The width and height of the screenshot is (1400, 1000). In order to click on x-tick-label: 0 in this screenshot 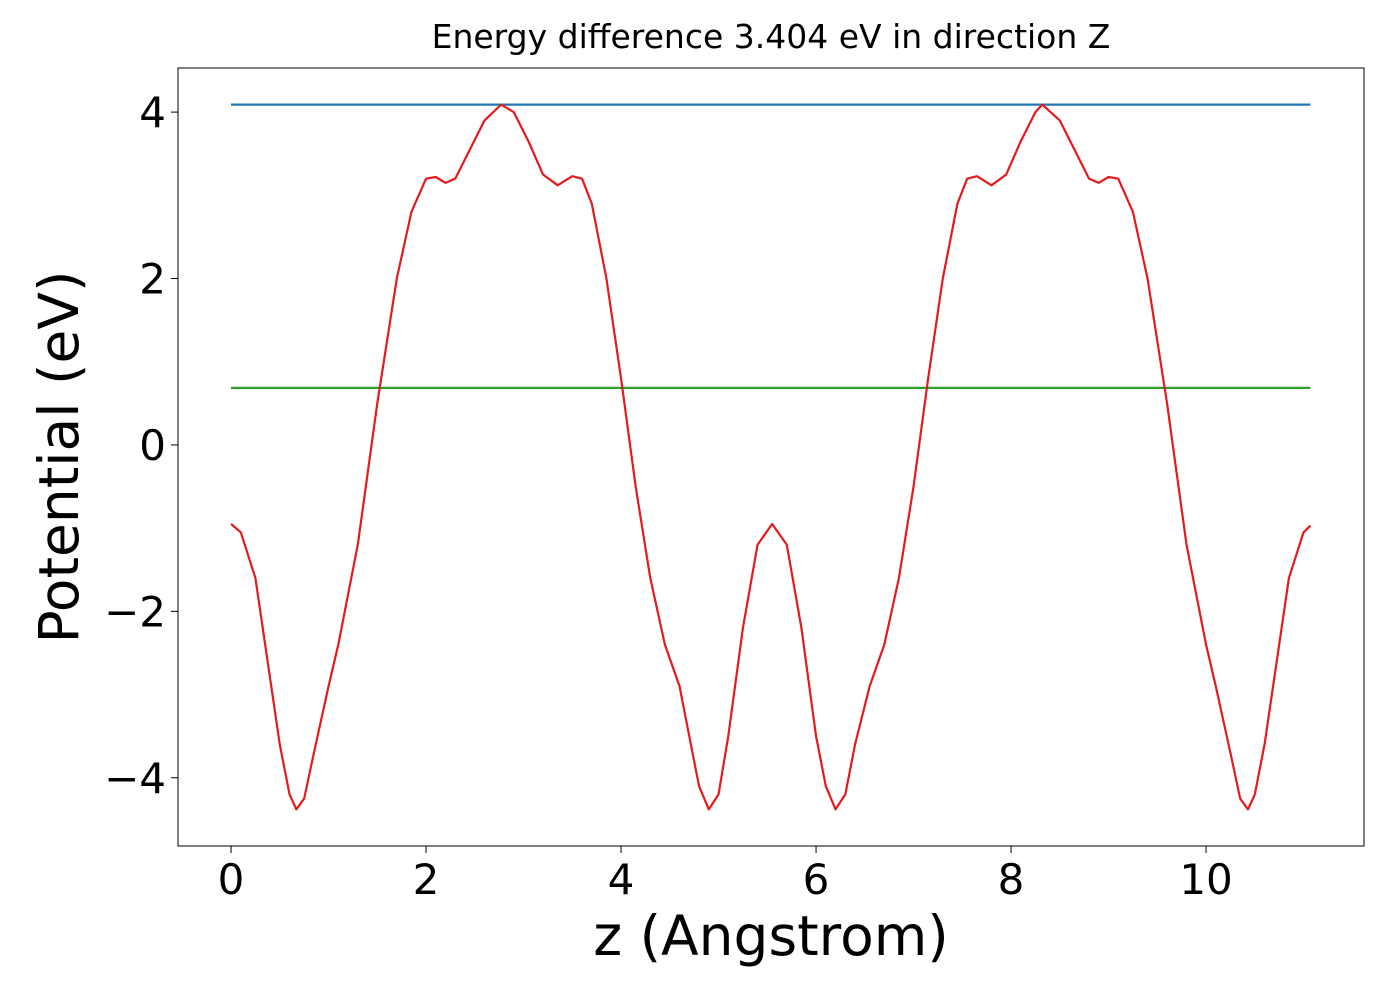, I will do `click(231, 879)`.